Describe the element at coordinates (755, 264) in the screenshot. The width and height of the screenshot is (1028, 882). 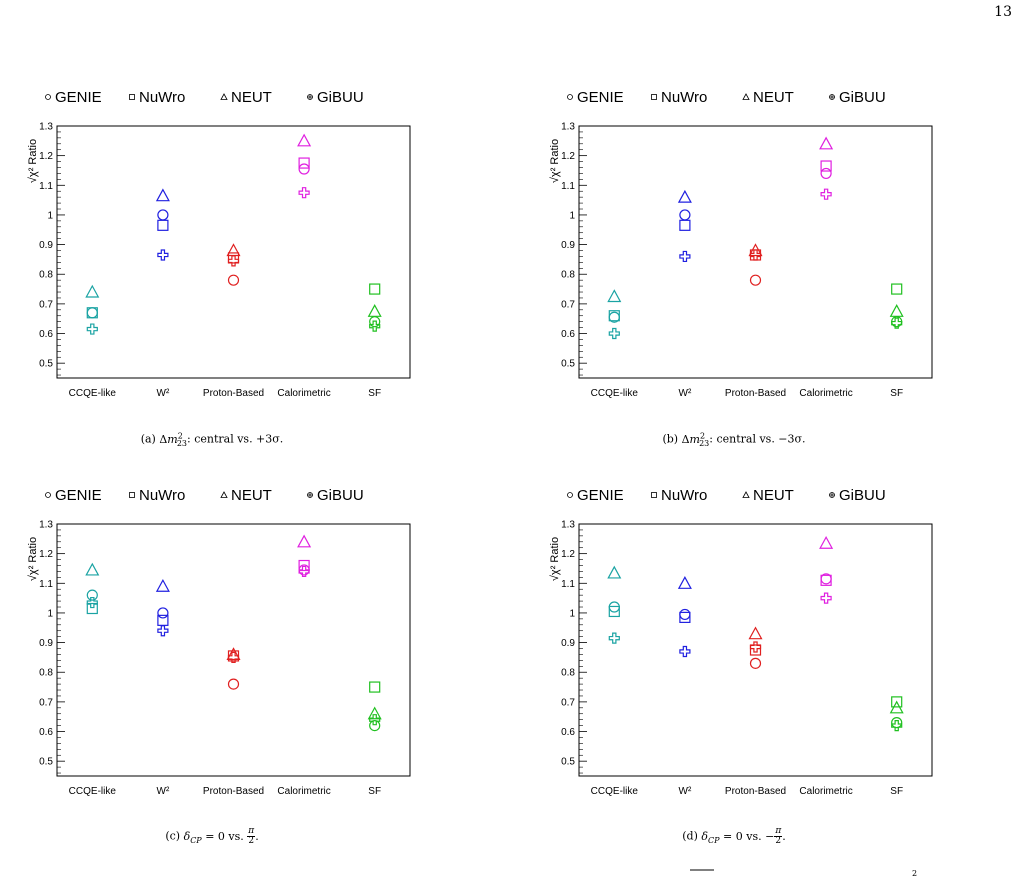
I see `series-gibuu-b` at that location.